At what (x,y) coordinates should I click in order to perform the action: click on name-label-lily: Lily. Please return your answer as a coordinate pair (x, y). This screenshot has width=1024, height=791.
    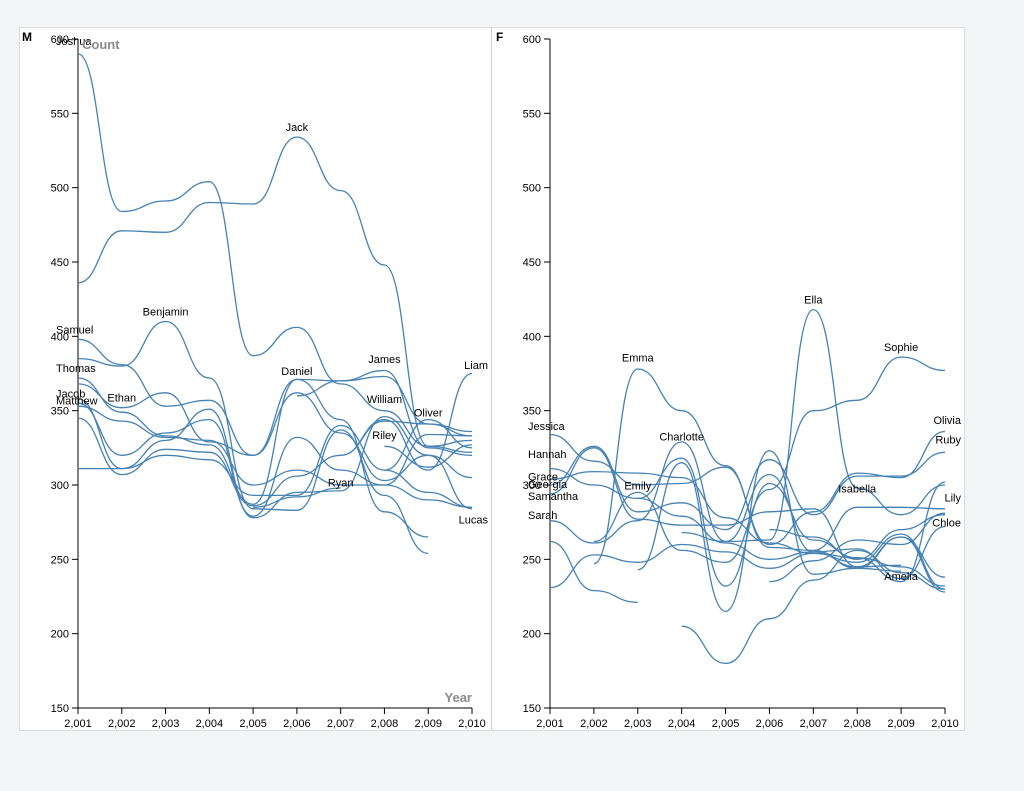
    Looking at the image, I should click on (952, 498).